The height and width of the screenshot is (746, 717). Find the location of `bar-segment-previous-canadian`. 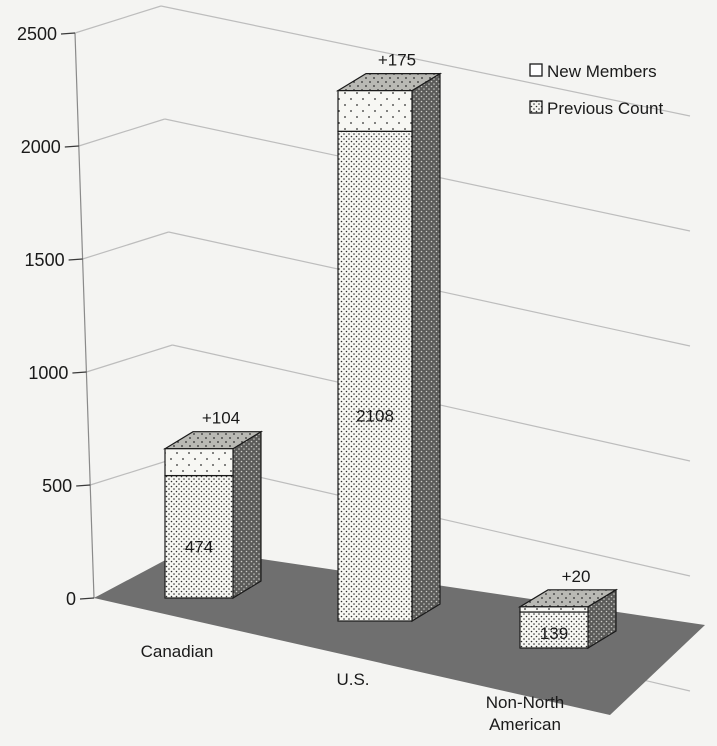

bar-segment-previous-canadian is located at coordinates (199, 536).